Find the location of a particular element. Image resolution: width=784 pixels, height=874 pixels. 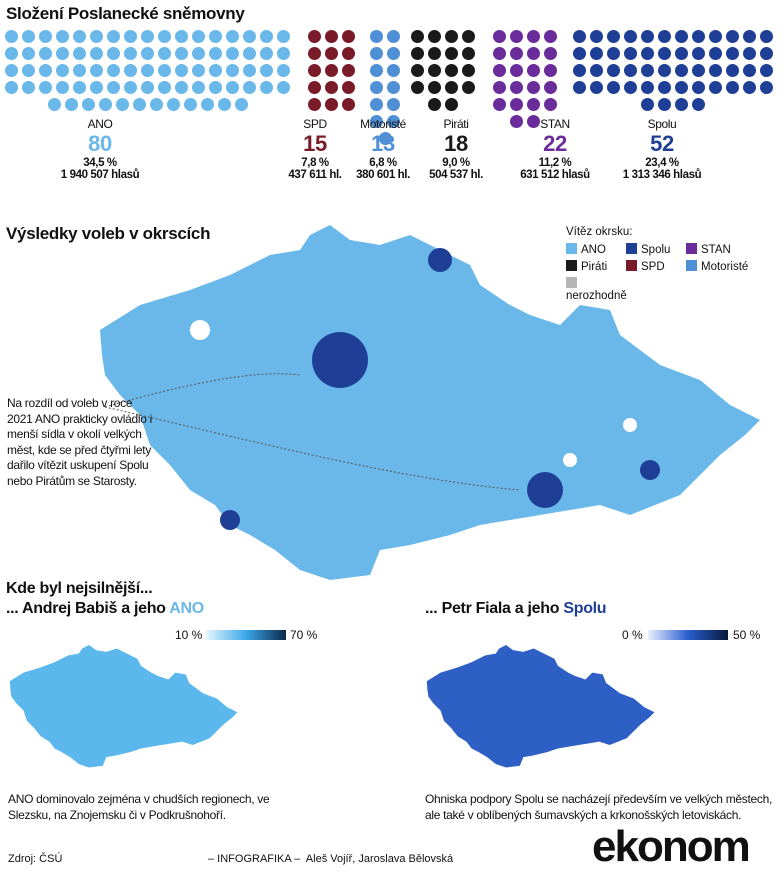

legend-item: Motoristé is located at coordinates (731, 266).